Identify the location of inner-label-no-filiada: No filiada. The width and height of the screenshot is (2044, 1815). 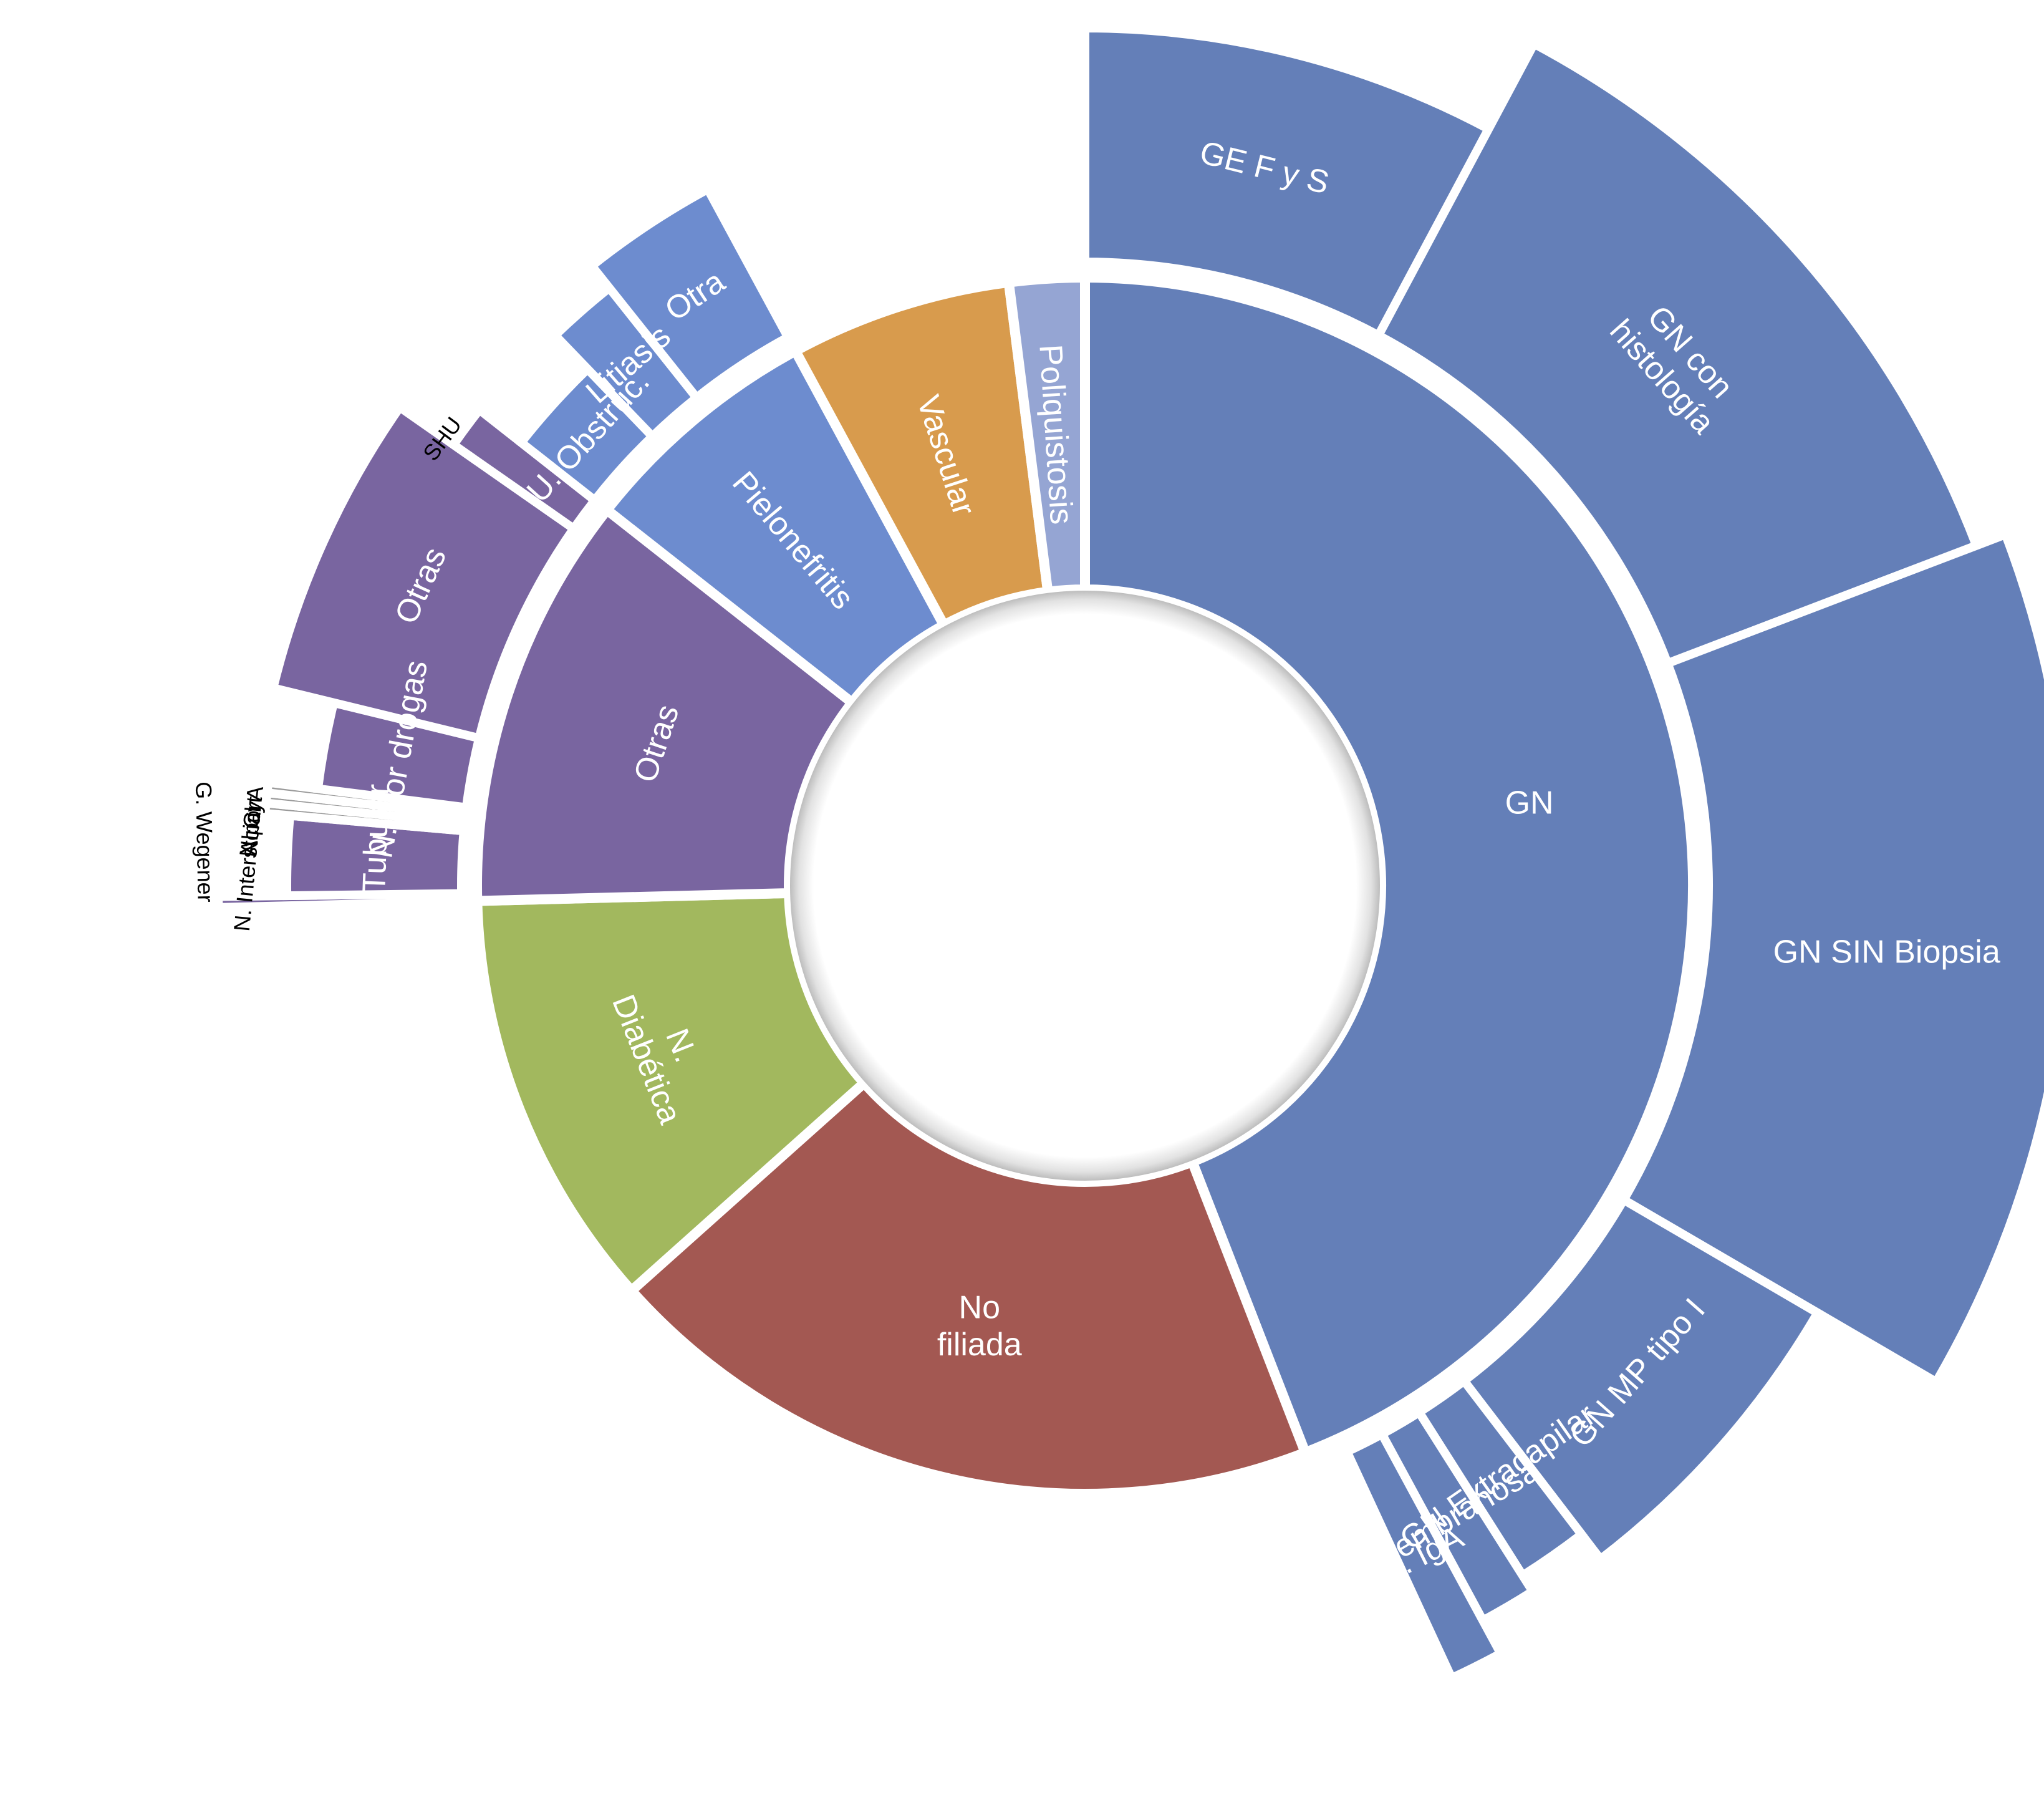
(979, 1326).